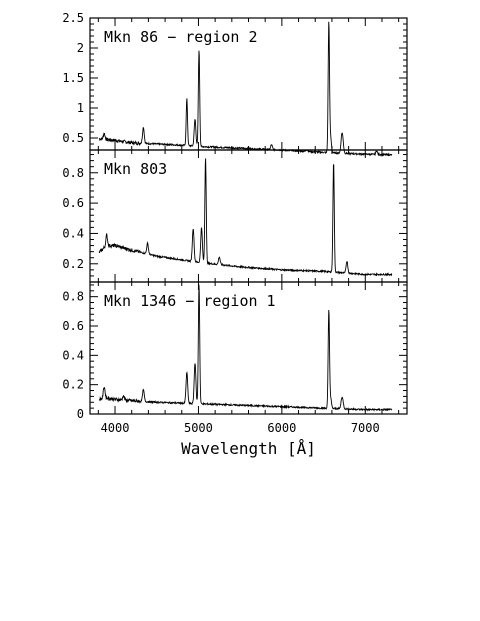  What do you see at coordinates (181, 37) in the screenshot?
I see `panel-label: Mkn 86 − region 2` at bounding box center [181, 37].